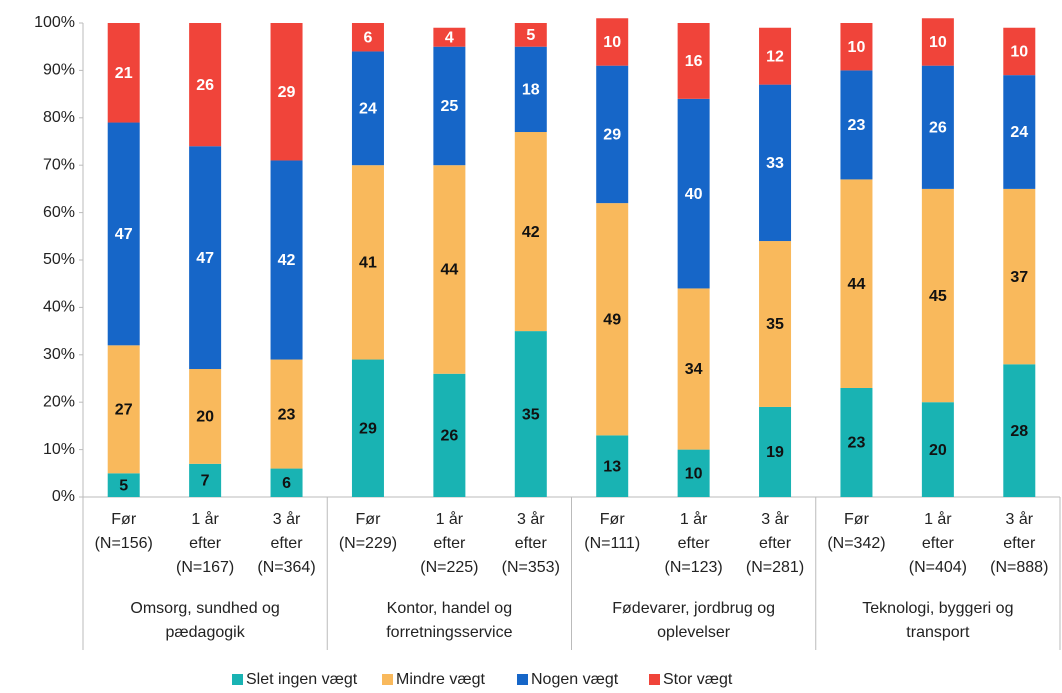 This screenshot has width=1062, height=693. Describe the element at coordinates (775, 543) in the screenshot. I see `x-tick-label: 3 år efter (N=281)` at that location.